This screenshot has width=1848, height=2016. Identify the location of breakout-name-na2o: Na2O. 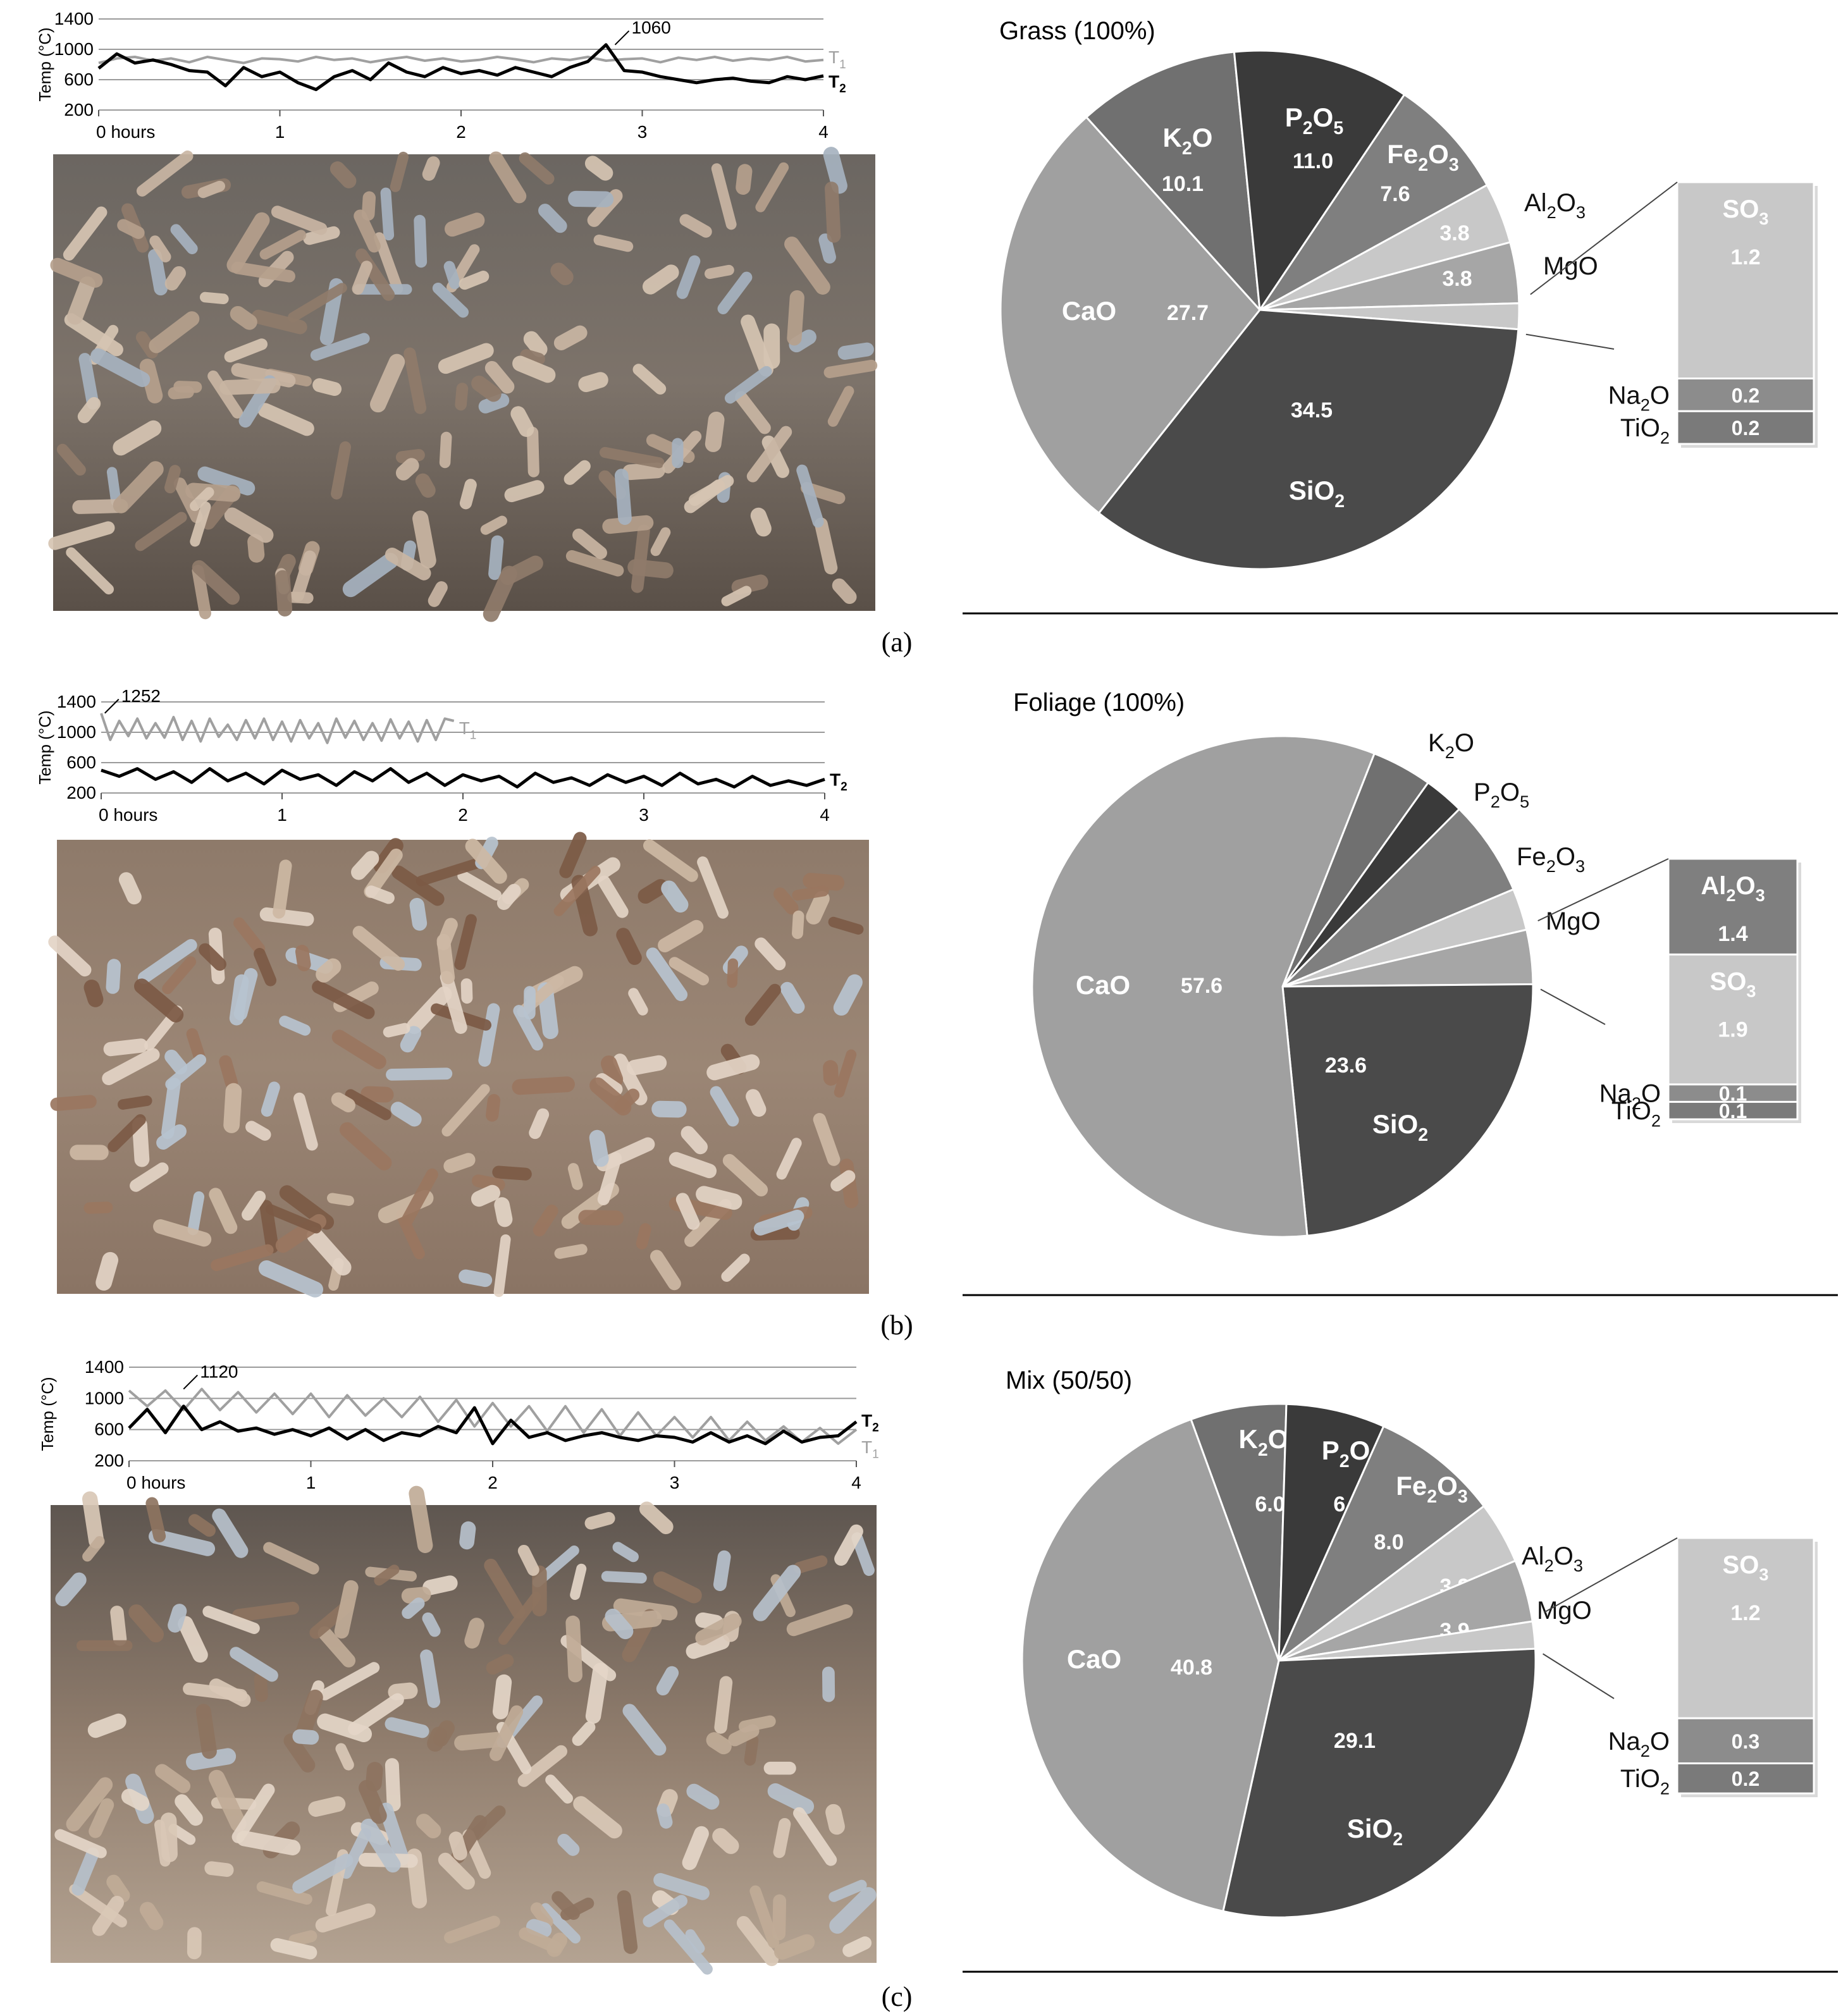
(1639, 1744).